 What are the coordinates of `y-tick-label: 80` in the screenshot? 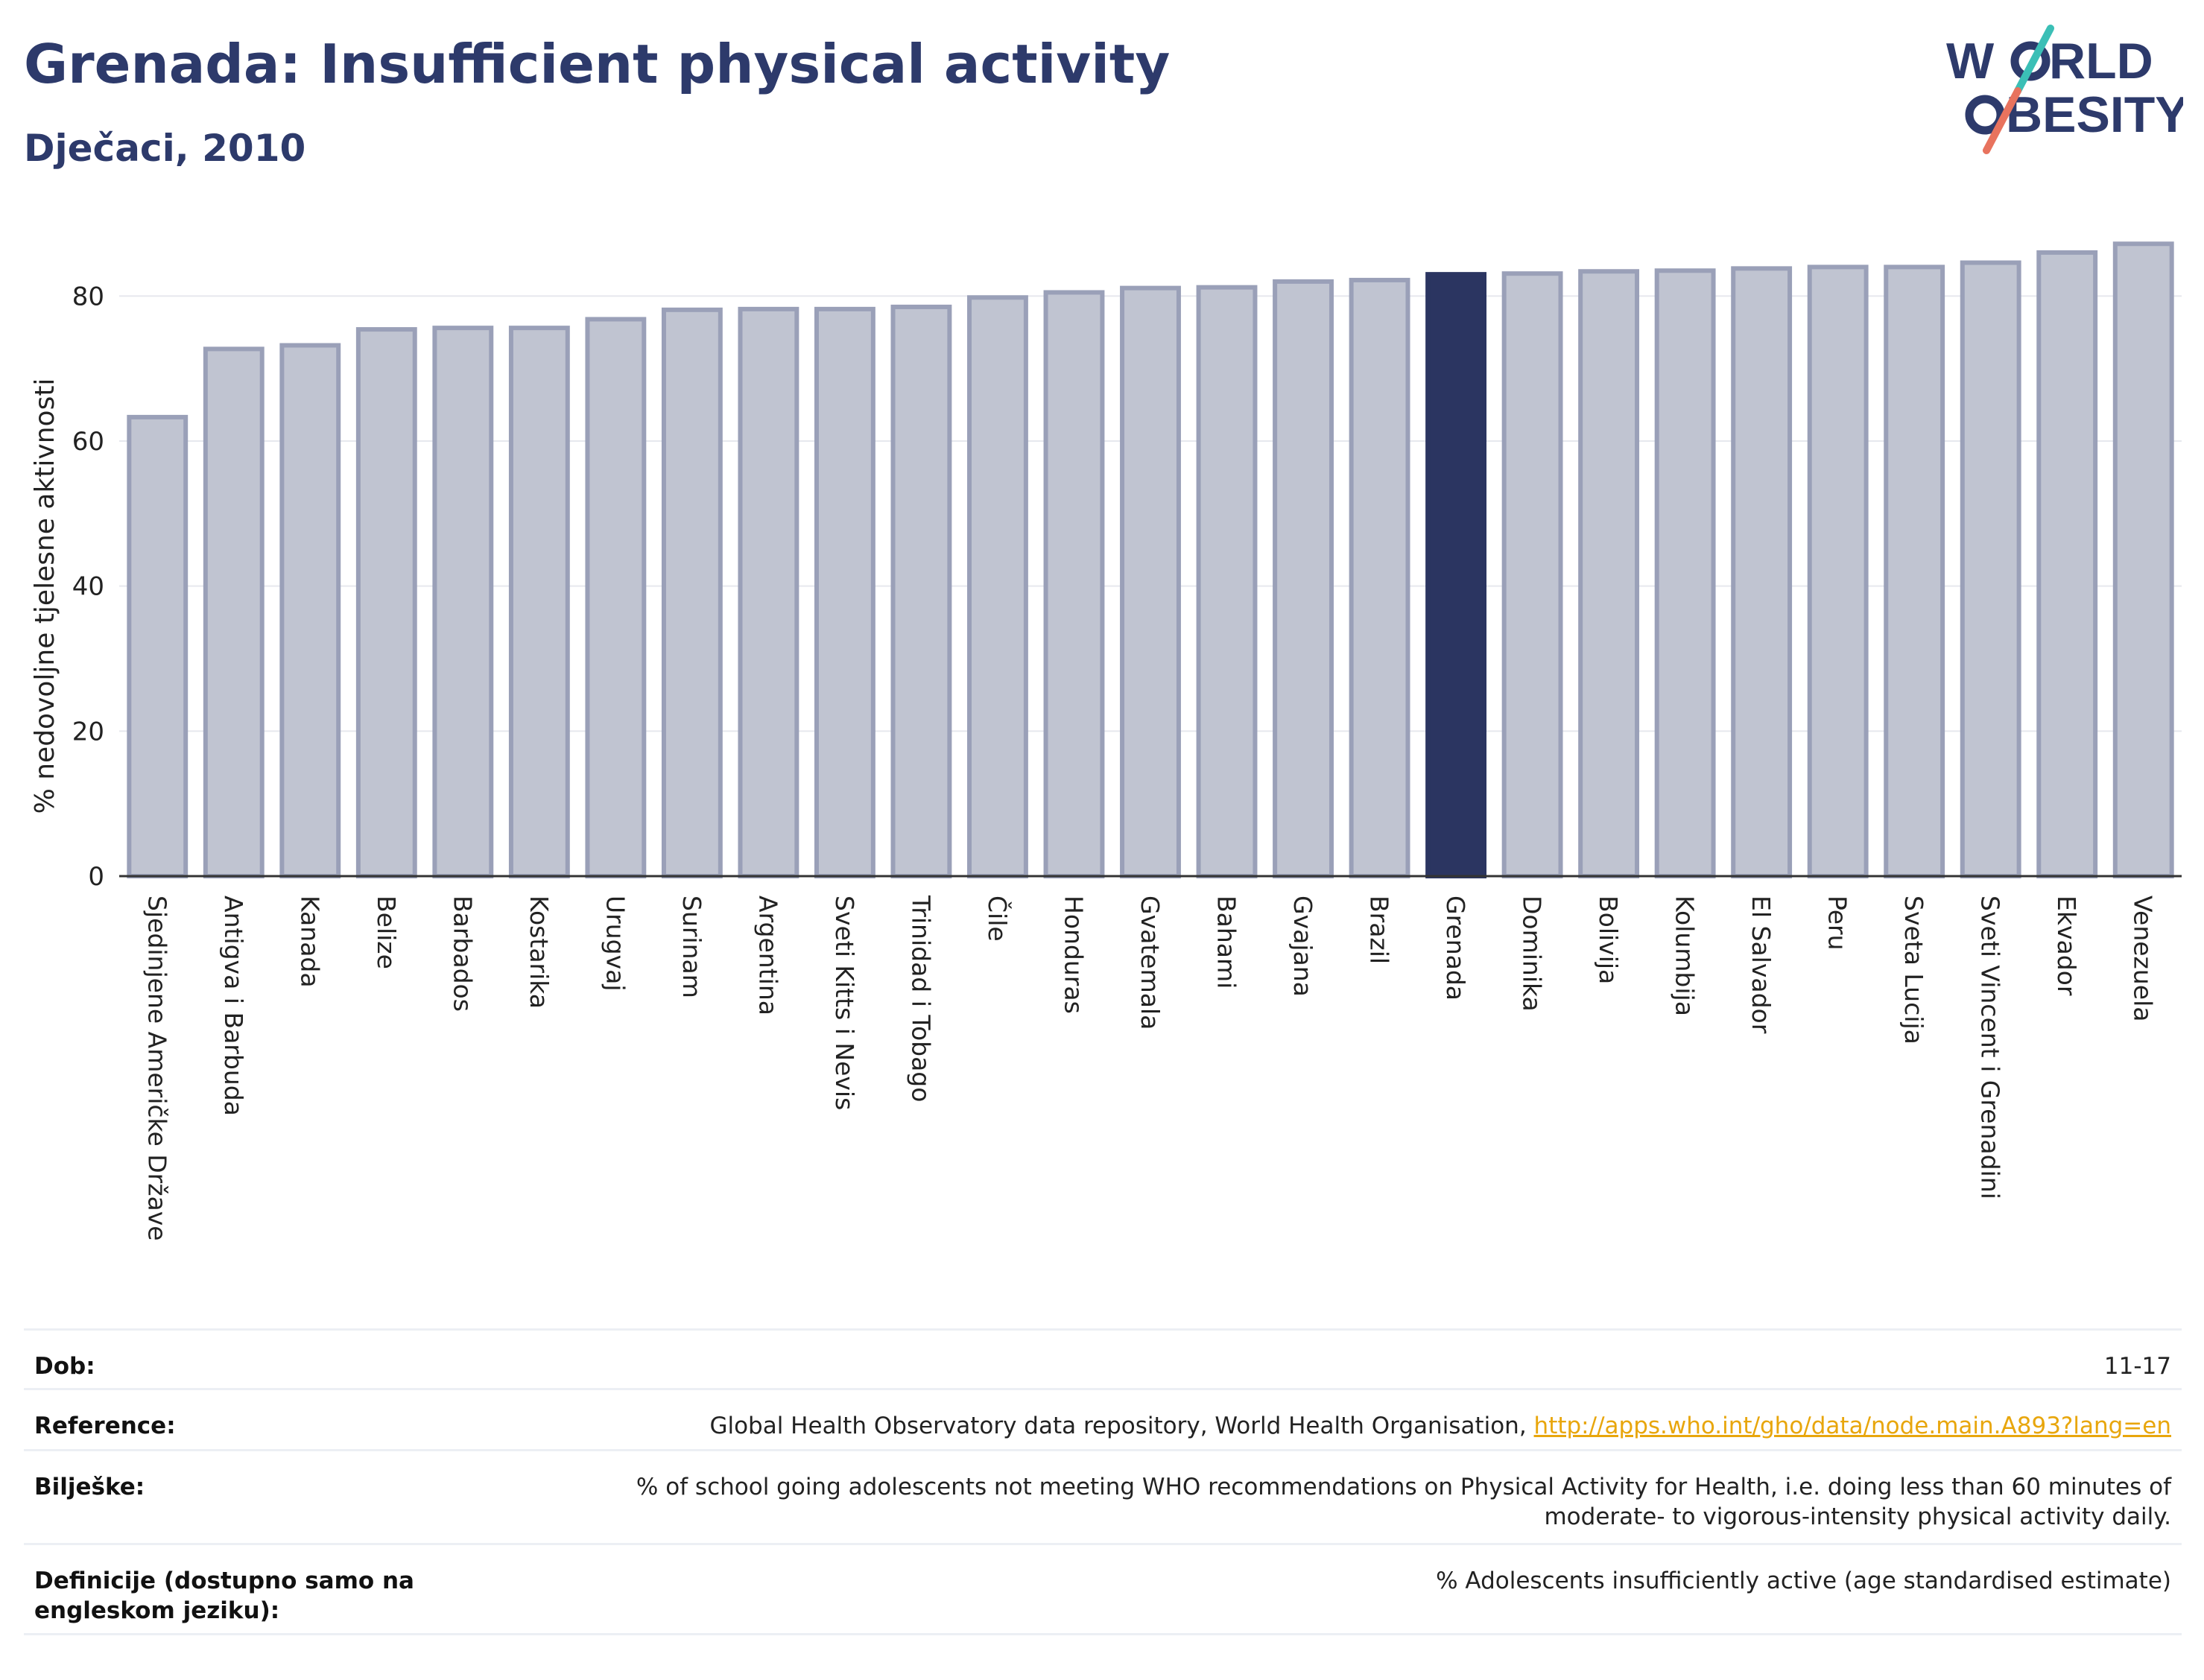 It's located at (88, 296).